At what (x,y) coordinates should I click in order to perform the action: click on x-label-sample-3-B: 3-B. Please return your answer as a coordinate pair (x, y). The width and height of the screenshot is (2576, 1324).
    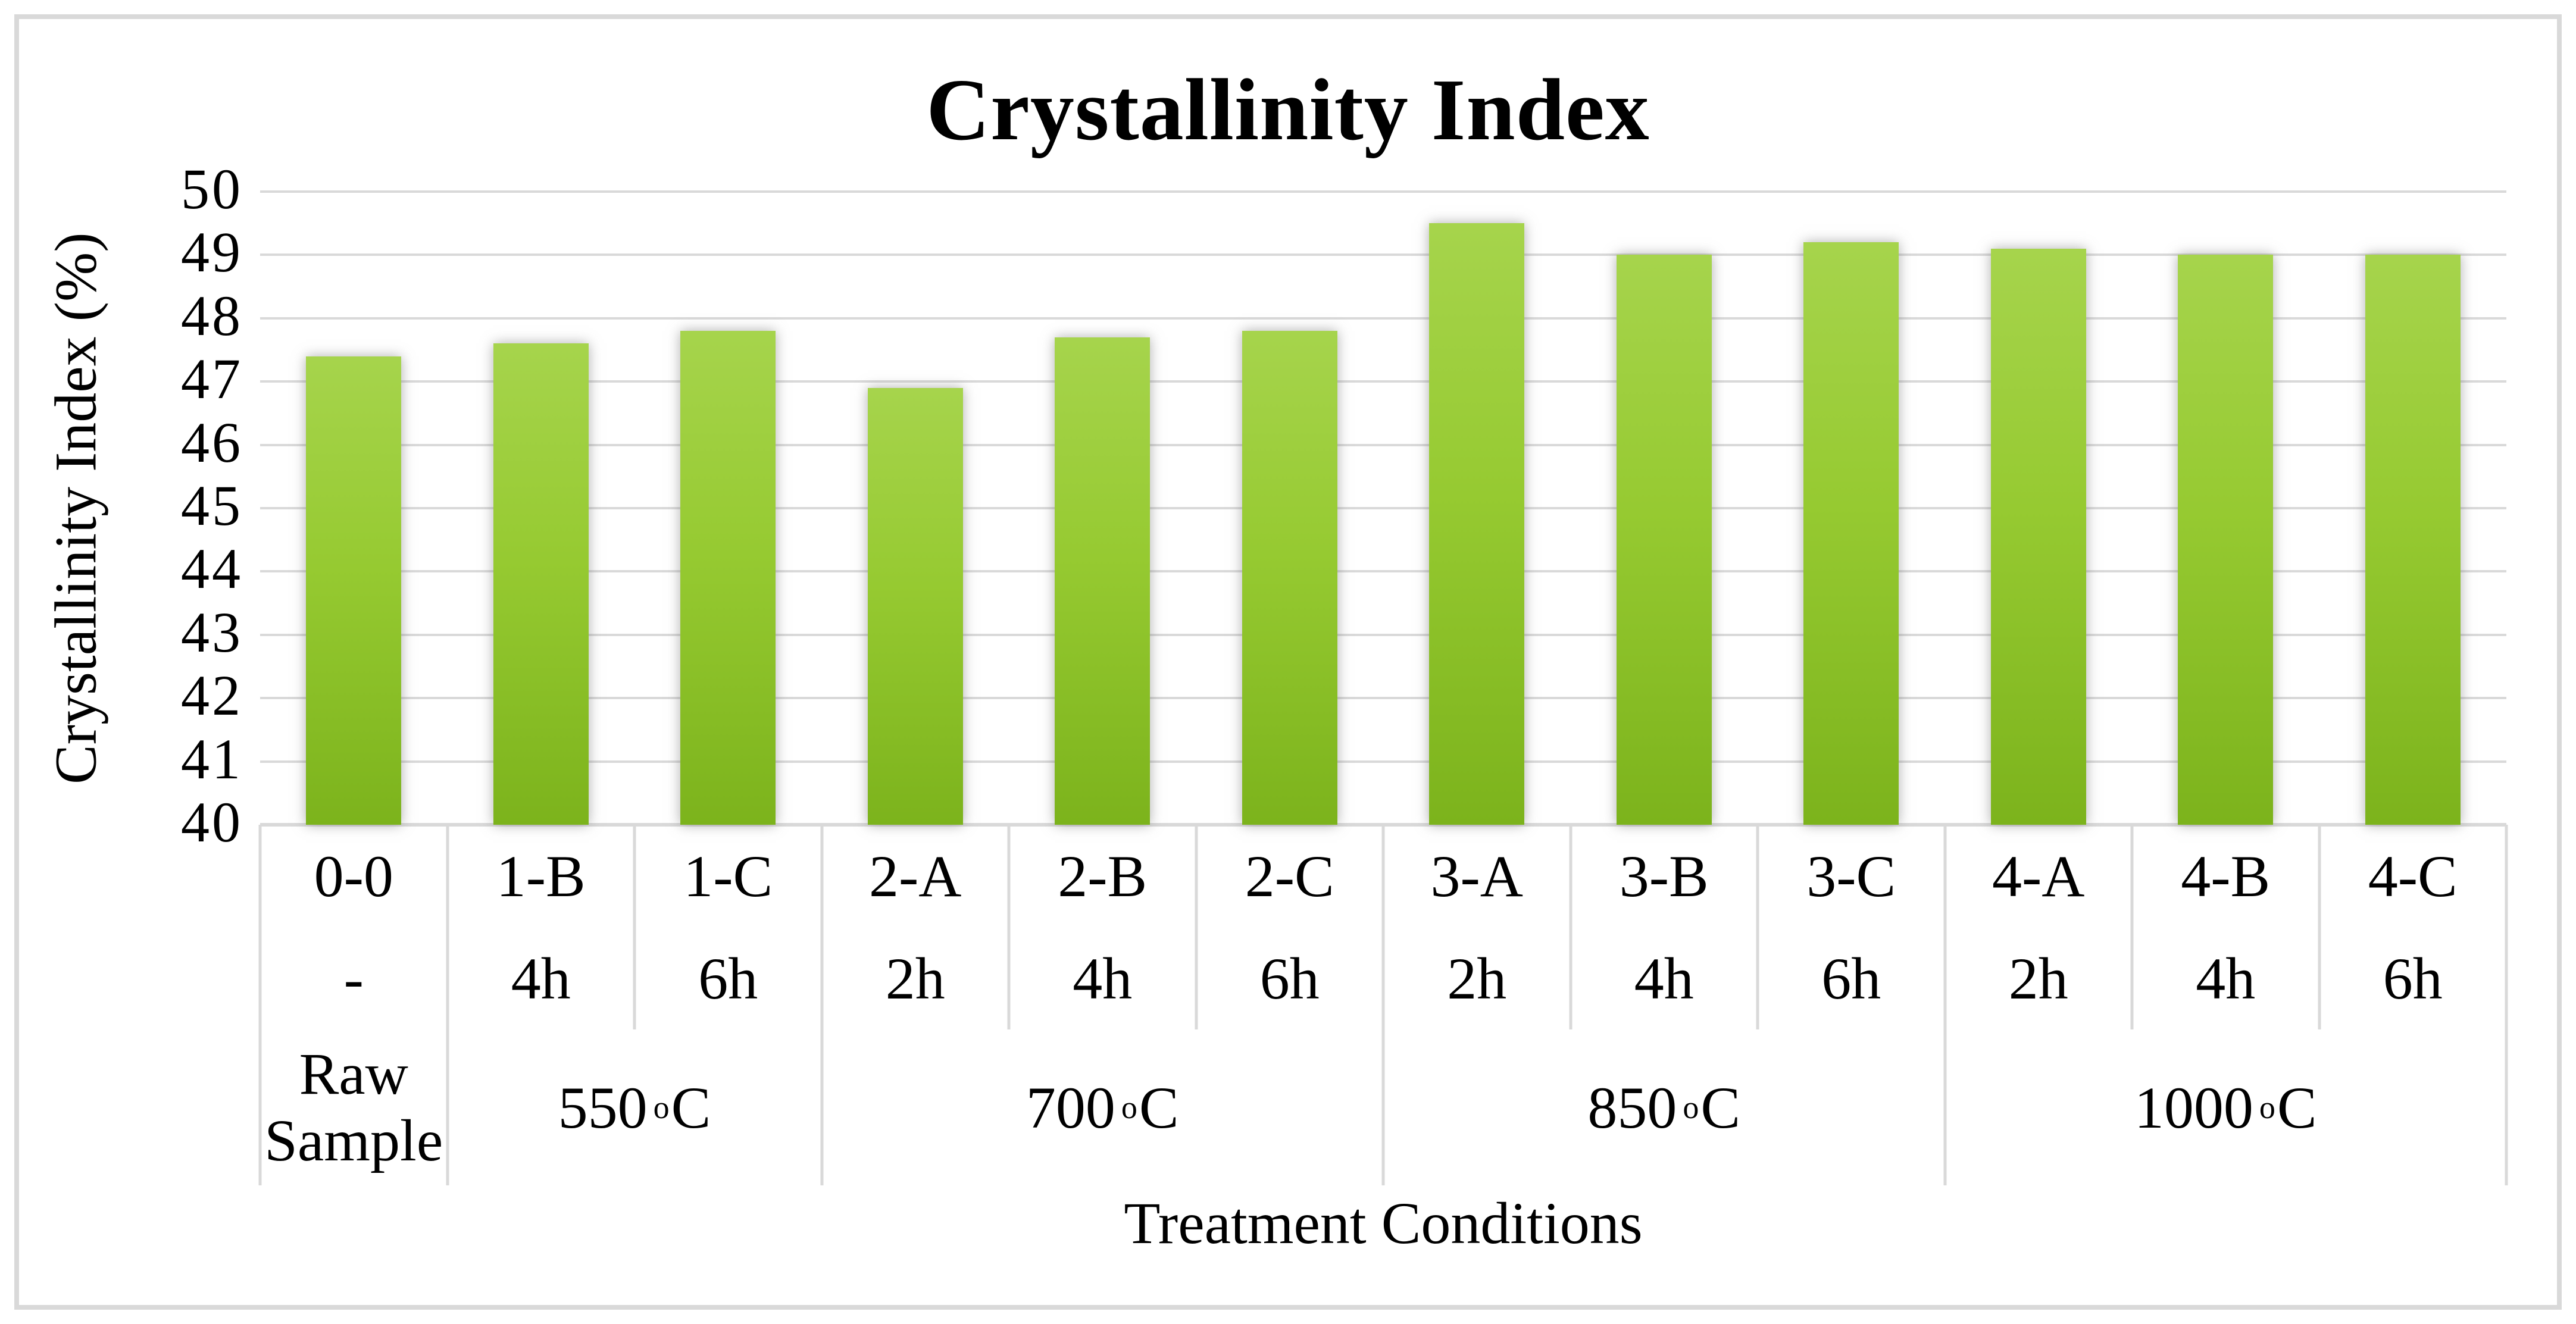
    Looking at the image, I should click on (1664, 876).